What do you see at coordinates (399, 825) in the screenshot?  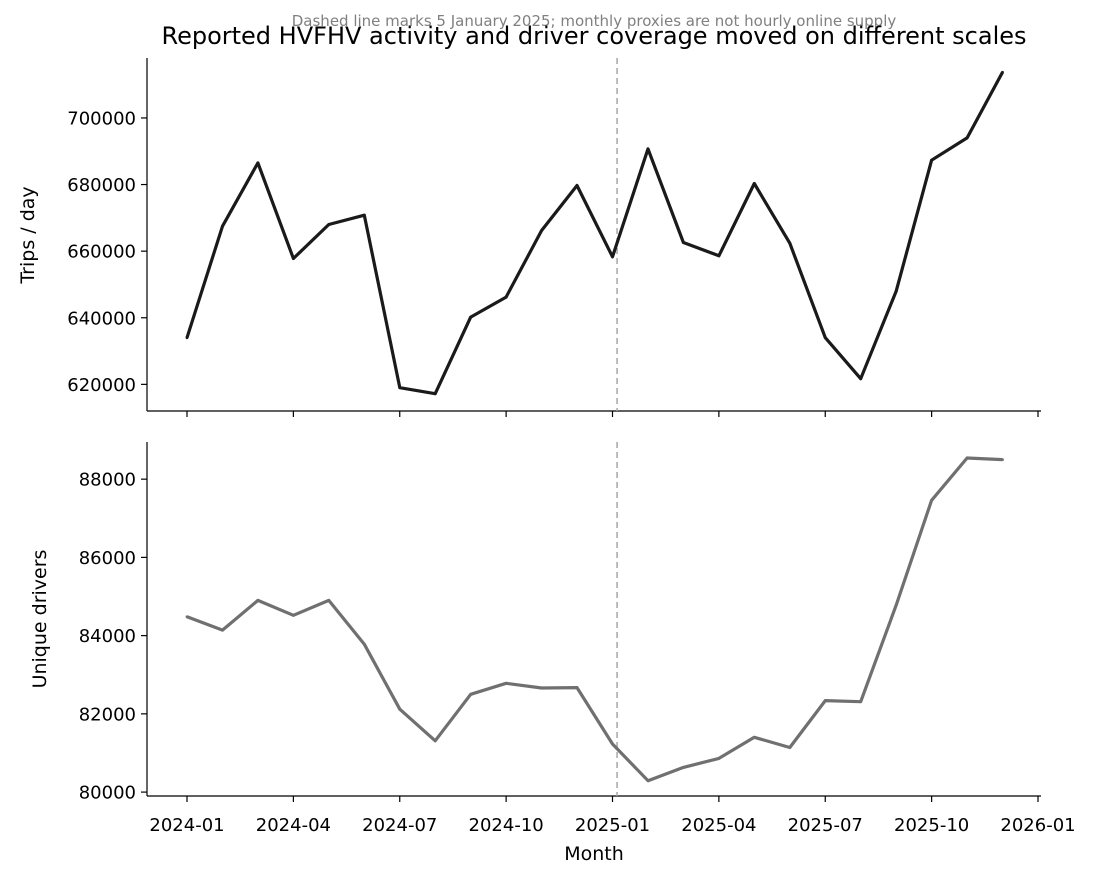 I see `x-tick-label: 2024-07` at bounding box center [399, 825].